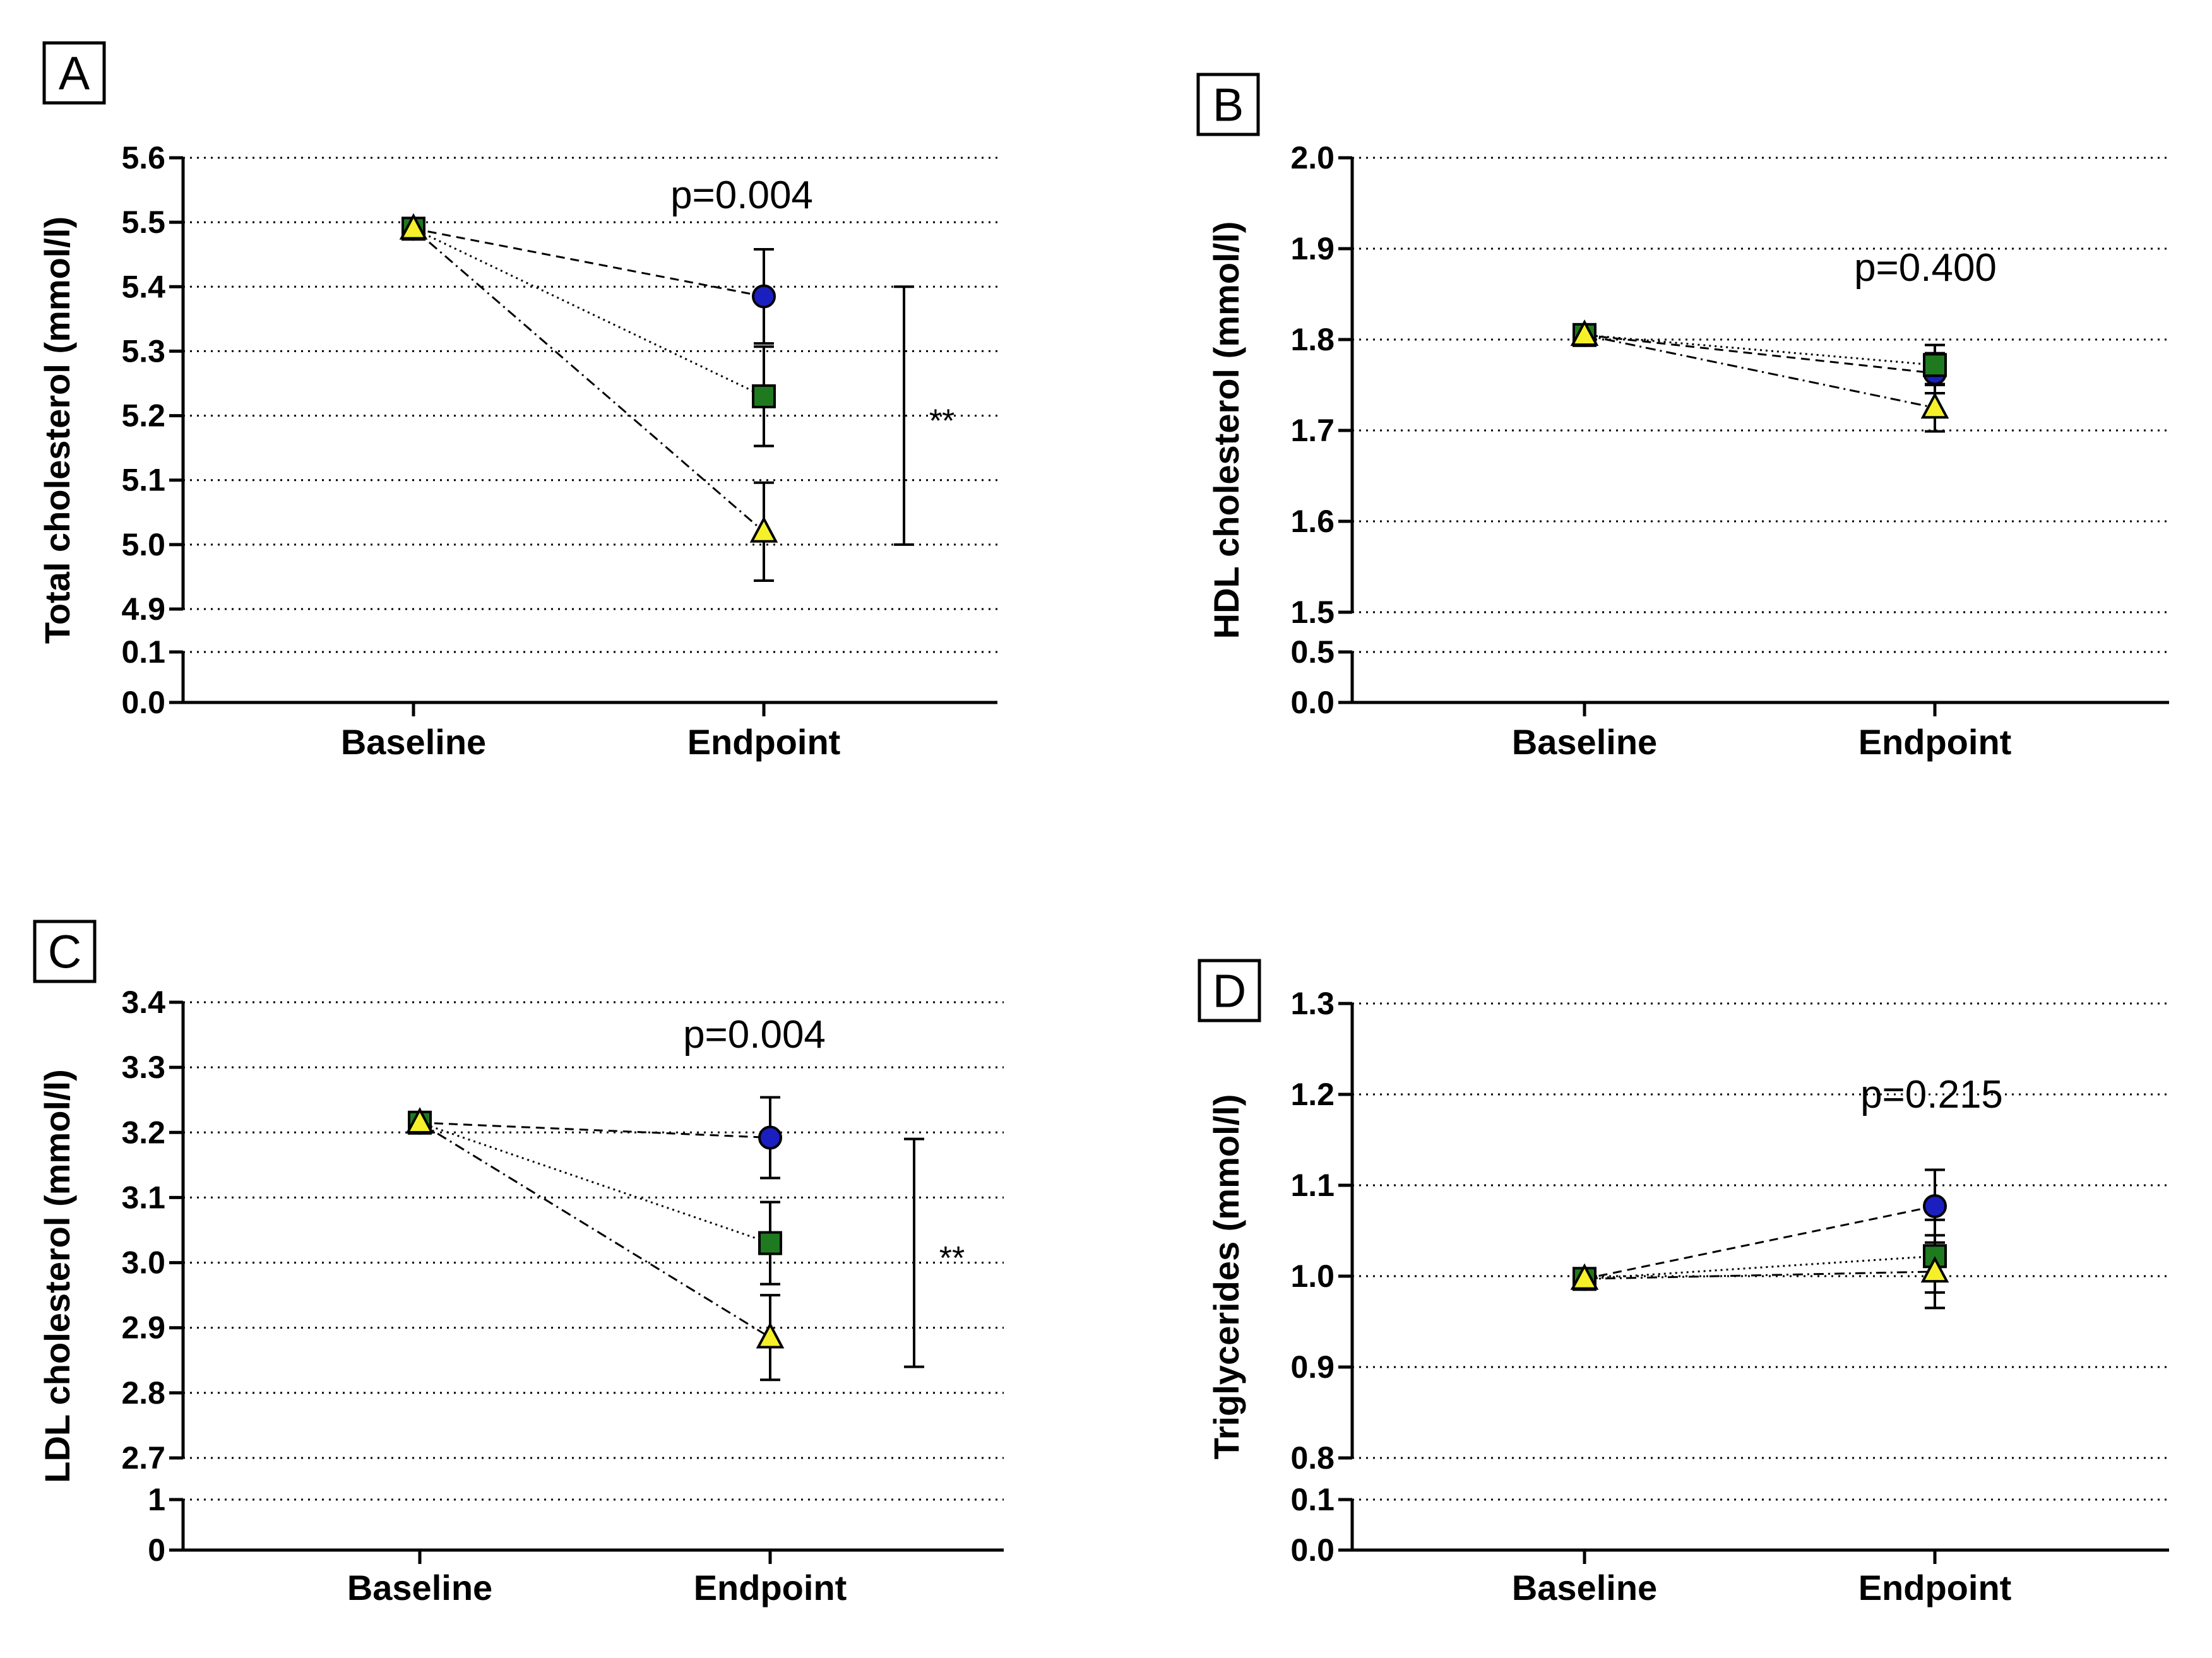 This screenshot has width=2212, height=1658. I want to click on y-tick-label: 5.5, so click(143, 222).